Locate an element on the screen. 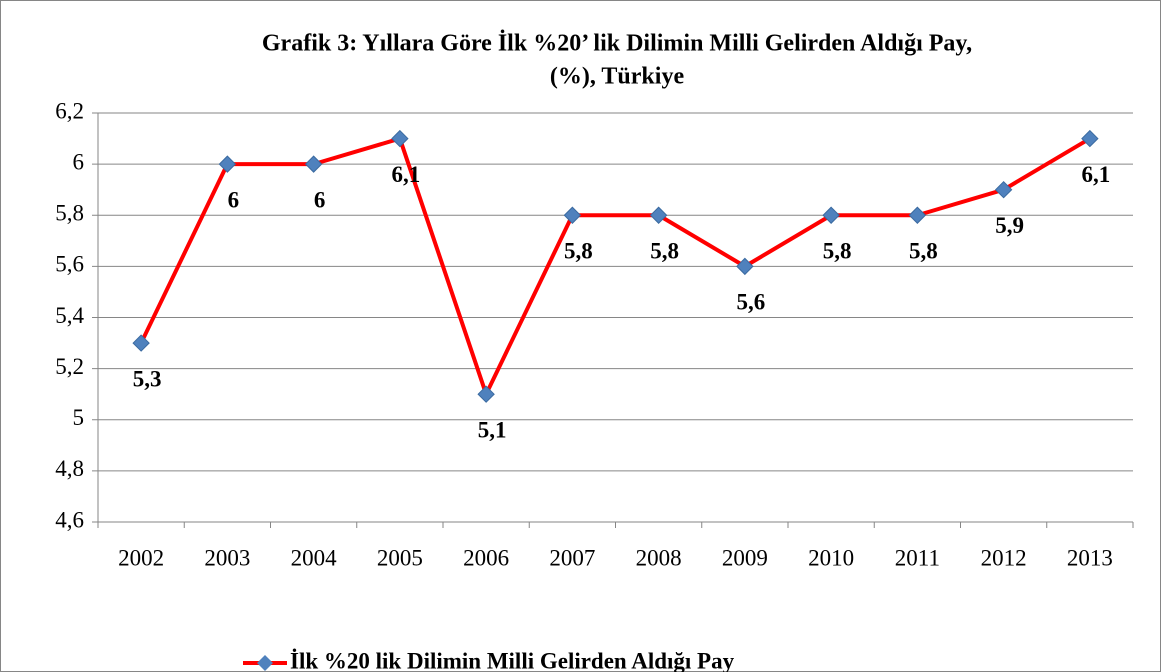 This screenshot has width=1161, height=672. y-tick-label: 6,2 is located at coordinates (69, 110).